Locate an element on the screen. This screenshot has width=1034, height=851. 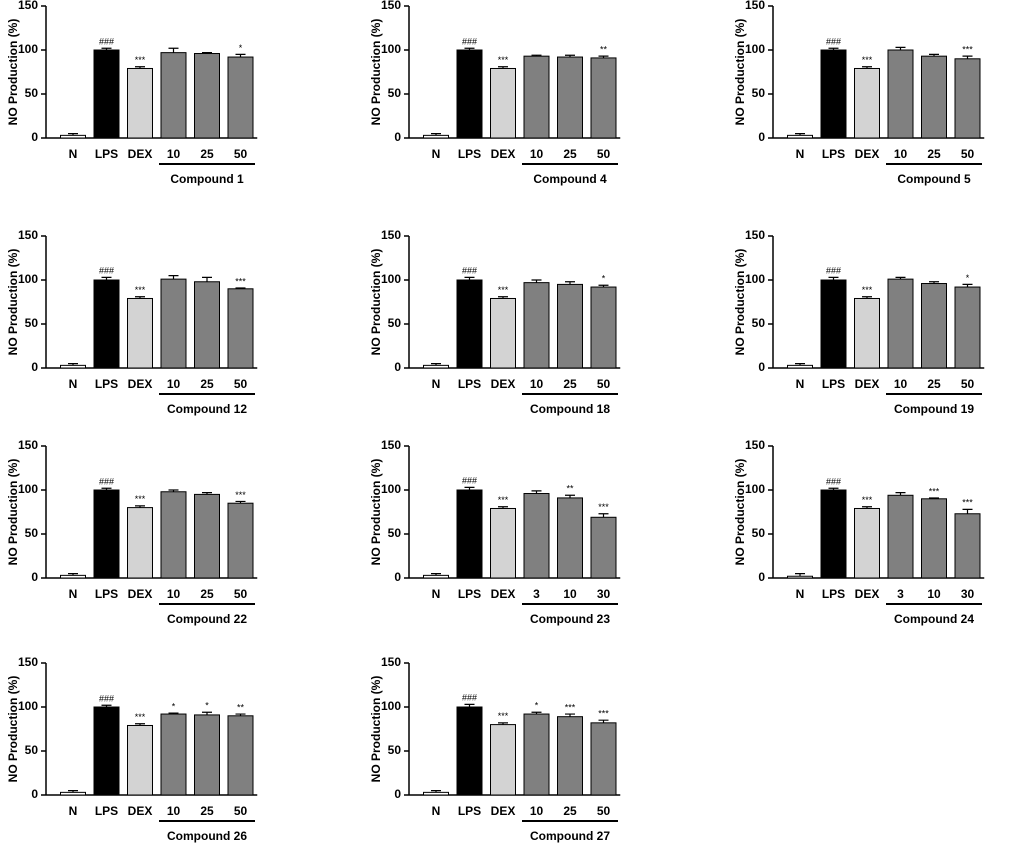
group-label: Compound 22 is located at coordinates (207, 619).